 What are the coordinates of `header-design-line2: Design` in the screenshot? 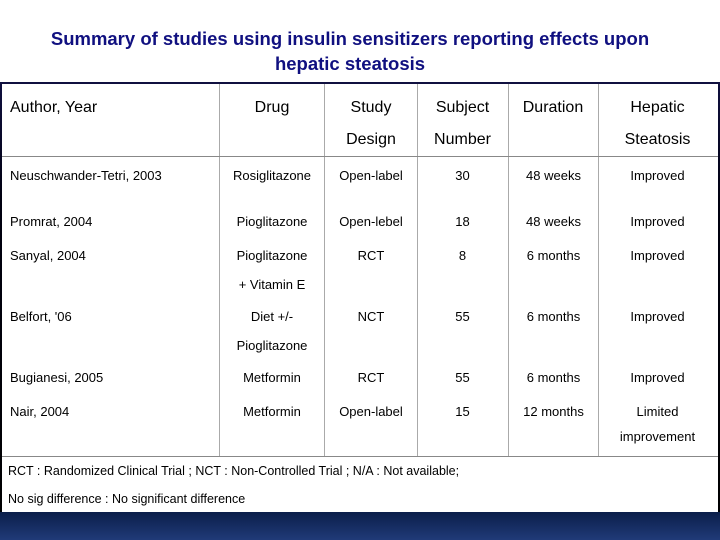 It's located at (371, 139).